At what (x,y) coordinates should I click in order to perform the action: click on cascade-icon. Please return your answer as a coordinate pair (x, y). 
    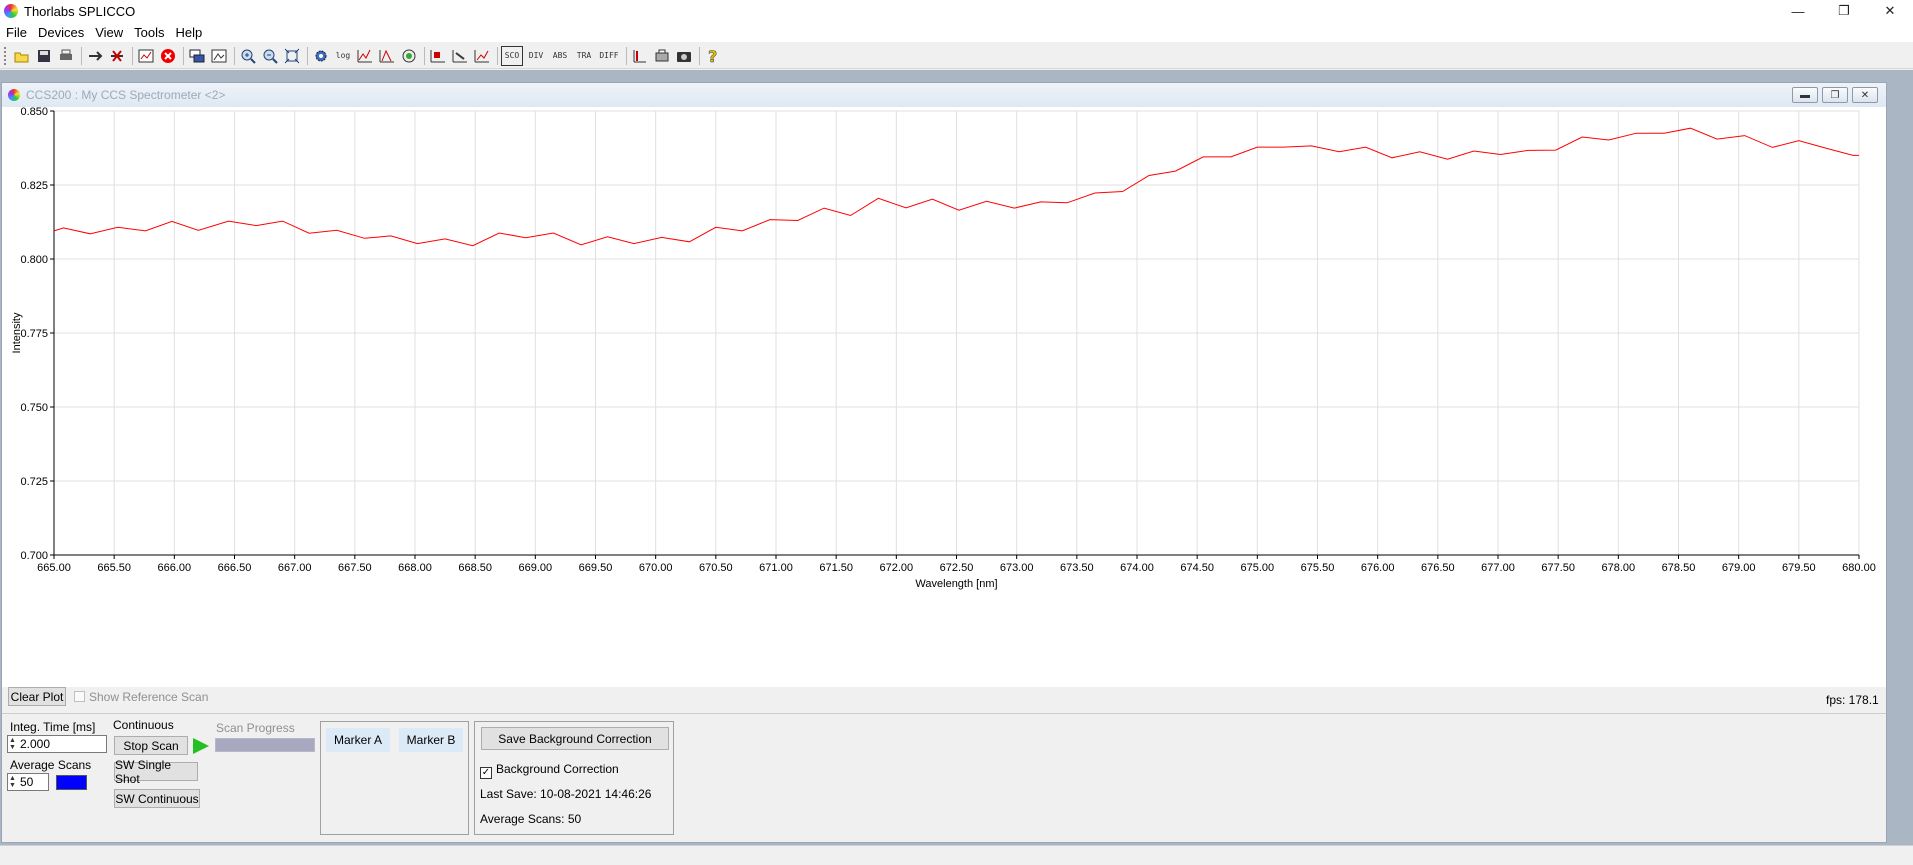
    Looking at the image, I should click on (197, 56).